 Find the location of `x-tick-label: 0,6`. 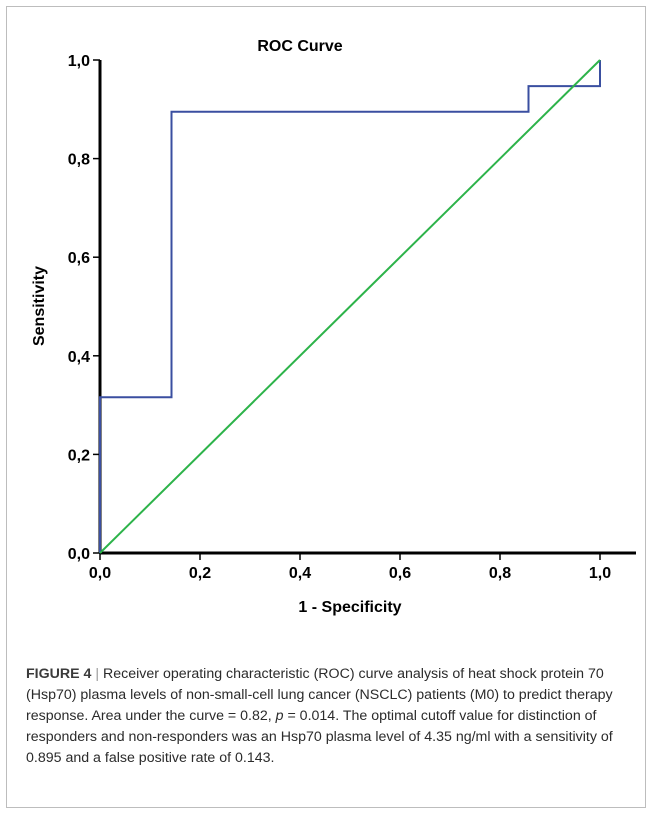

x-tick-label: 0,6 is located at coordinates (400, 573).